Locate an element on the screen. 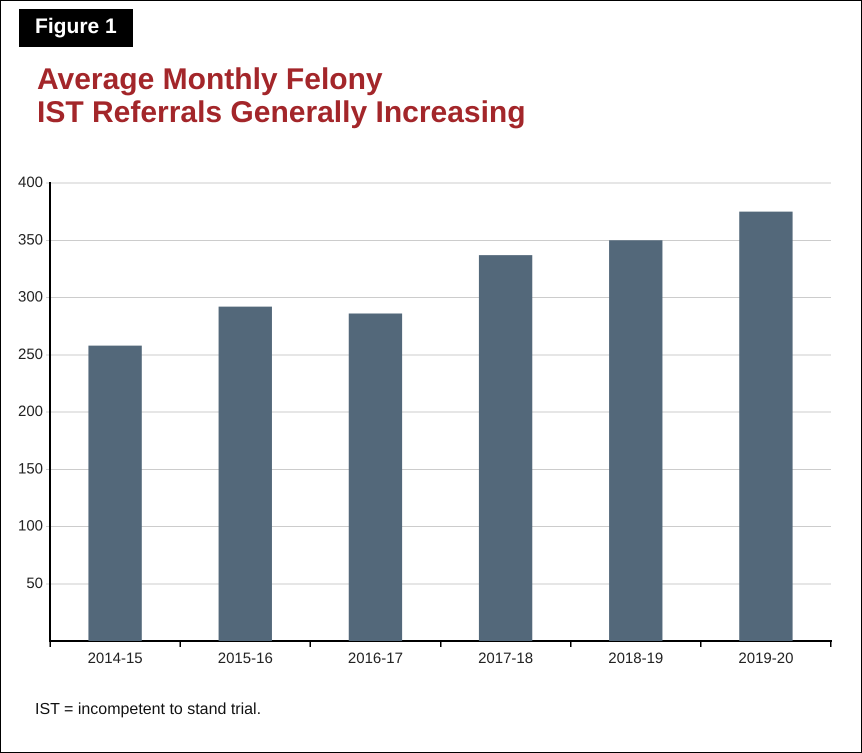 This screenshot has height=753, width=862. y-tick-label: 250 is located at coordinates (31, 354).